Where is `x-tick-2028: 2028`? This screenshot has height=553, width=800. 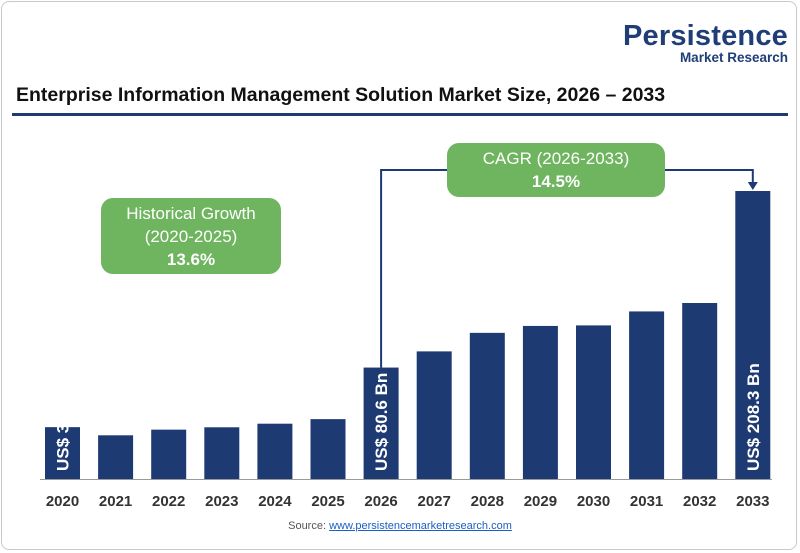 x-tick-2028: 2028 is located at coordinates (487, 501).